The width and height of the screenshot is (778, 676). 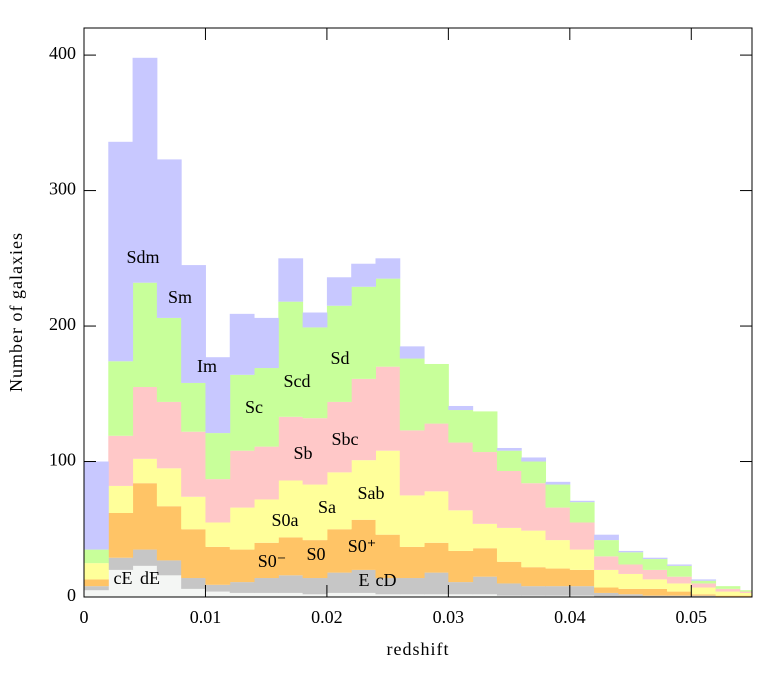 What do you see at coordinates (62, 324) in the screenshot?
I see `y-tick-label: 200` at bounding box center [62, 324].